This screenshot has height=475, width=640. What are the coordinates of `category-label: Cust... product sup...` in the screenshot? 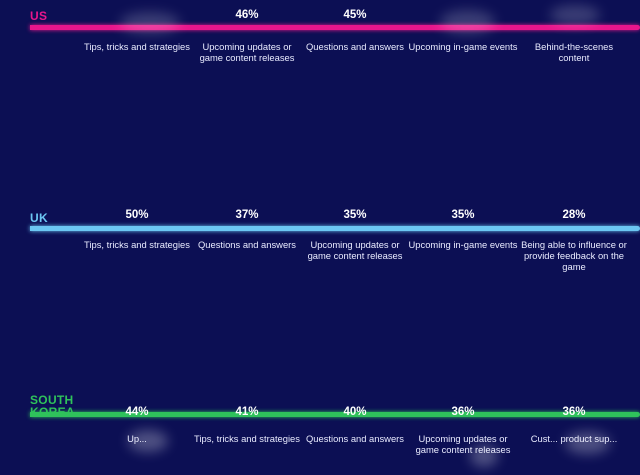 It's located at (574, 438).